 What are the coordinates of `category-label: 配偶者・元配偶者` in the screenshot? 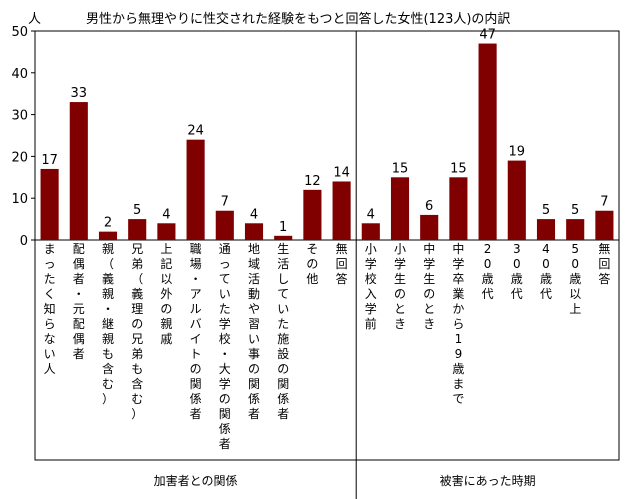 It's located at (79, 301).